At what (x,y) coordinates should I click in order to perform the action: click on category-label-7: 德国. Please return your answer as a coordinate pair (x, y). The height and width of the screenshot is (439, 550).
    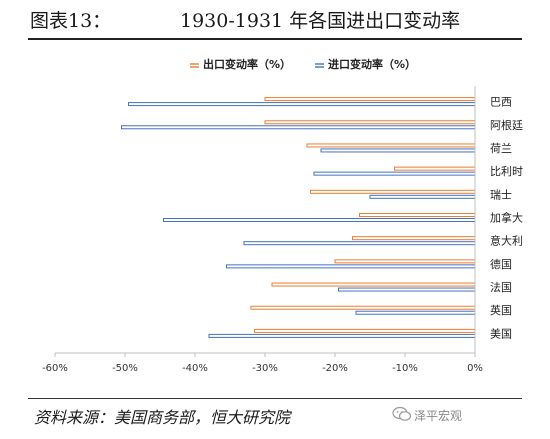
    Looking at the image, I should click on (501, 264).